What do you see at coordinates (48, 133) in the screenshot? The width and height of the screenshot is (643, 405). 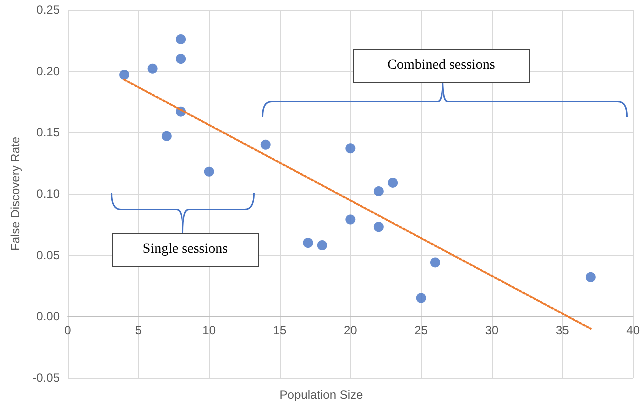 I see `y-tick-label: 0.15` at bounding box center [48, 133].